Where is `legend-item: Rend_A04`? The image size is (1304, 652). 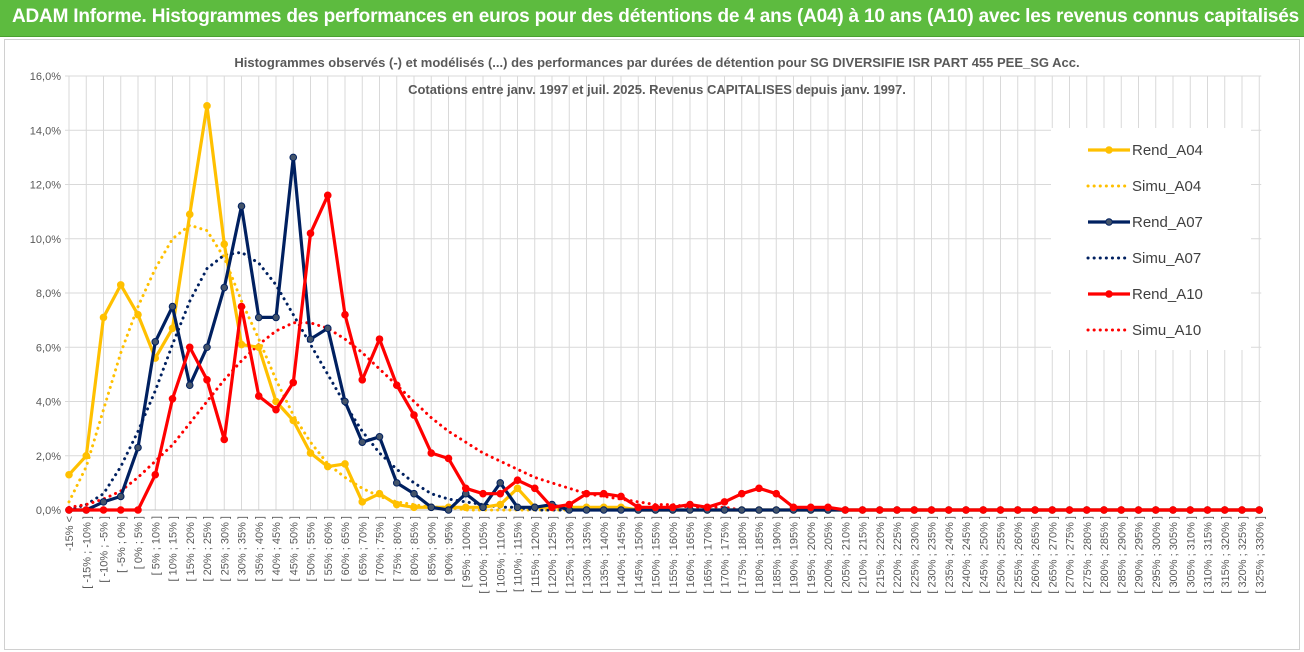
legend-item: Rend_A04 is located at coordinates (1145, 150).